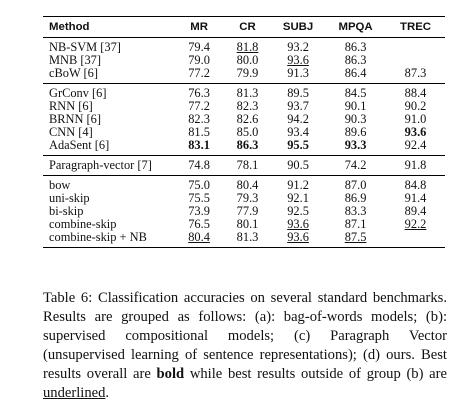 The width and height of the screenshot is (474, 410). I want to click on score-value: 90.2, so click(415, 106).